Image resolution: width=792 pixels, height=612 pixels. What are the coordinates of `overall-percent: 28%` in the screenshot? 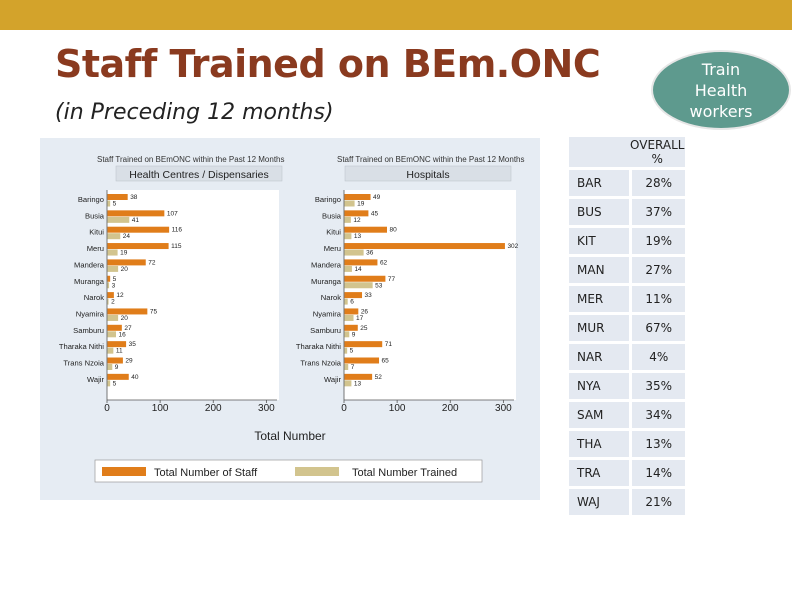 It's located at (657, 183).